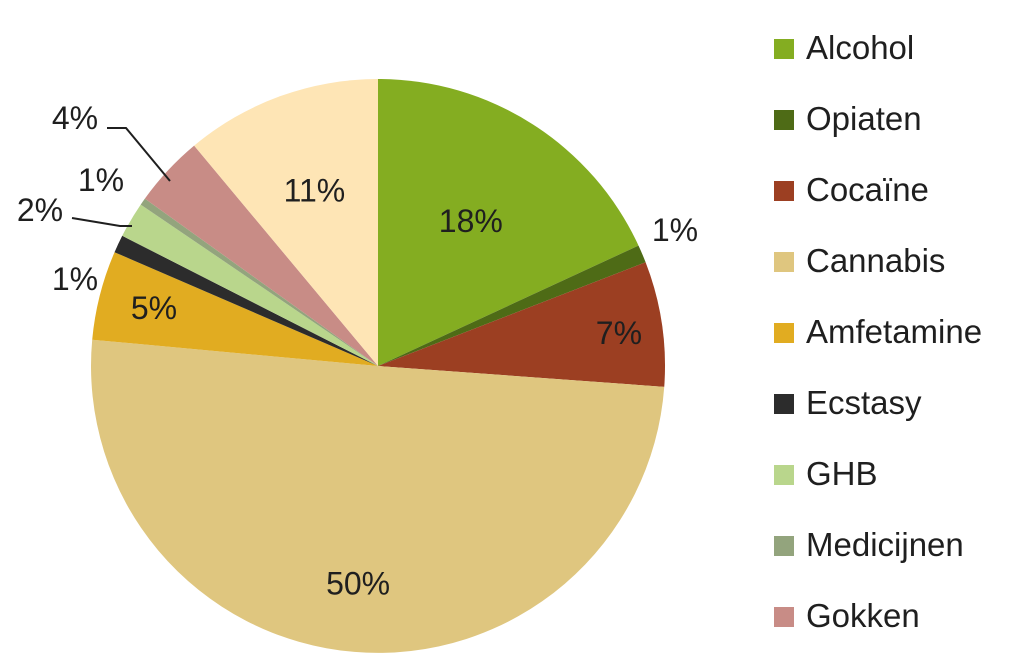  I want to click on legend-item: Alcohol, so click(899, 61).